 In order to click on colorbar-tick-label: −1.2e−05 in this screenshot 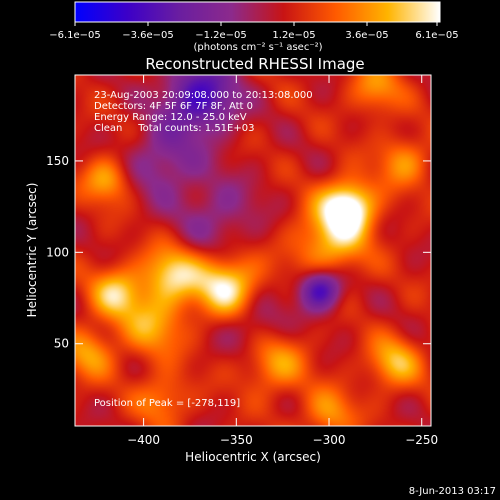, I will do `click(221, 35)`.